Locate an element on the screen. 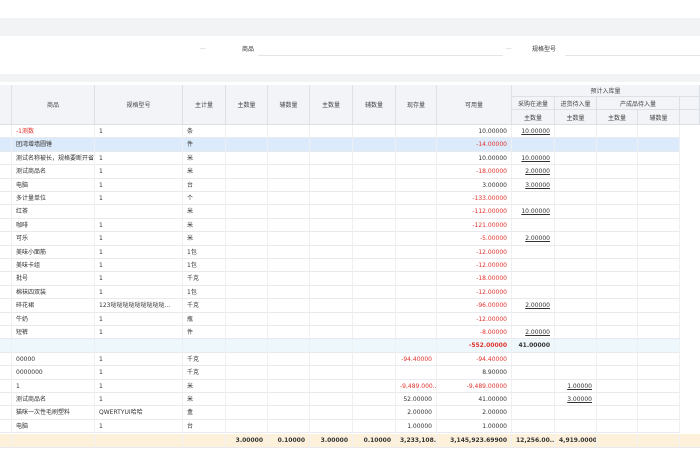 The image size is (700, 470). cell-text: -12.00000 is located at coordinates (474, 319).